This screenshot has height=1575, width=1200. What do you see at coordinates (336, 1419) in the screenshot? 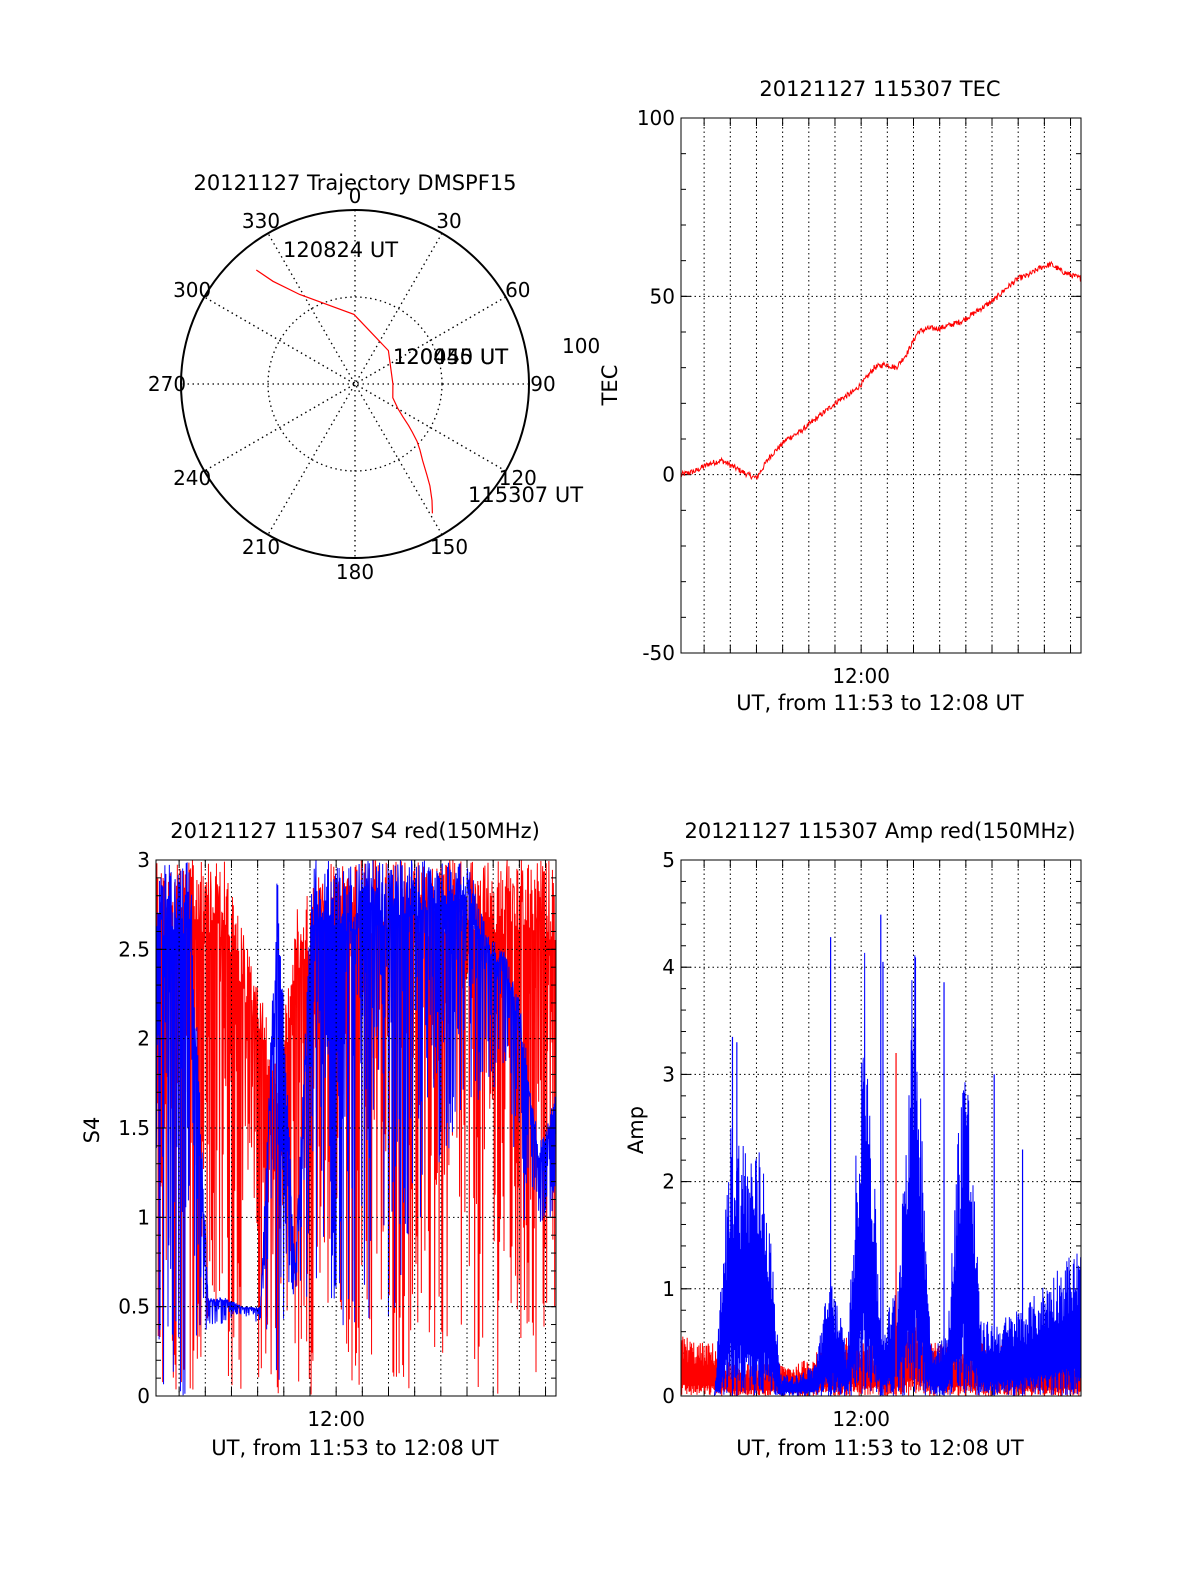
I see `s4-xtick-label: 12:00` at bounding box center [336, 1419].